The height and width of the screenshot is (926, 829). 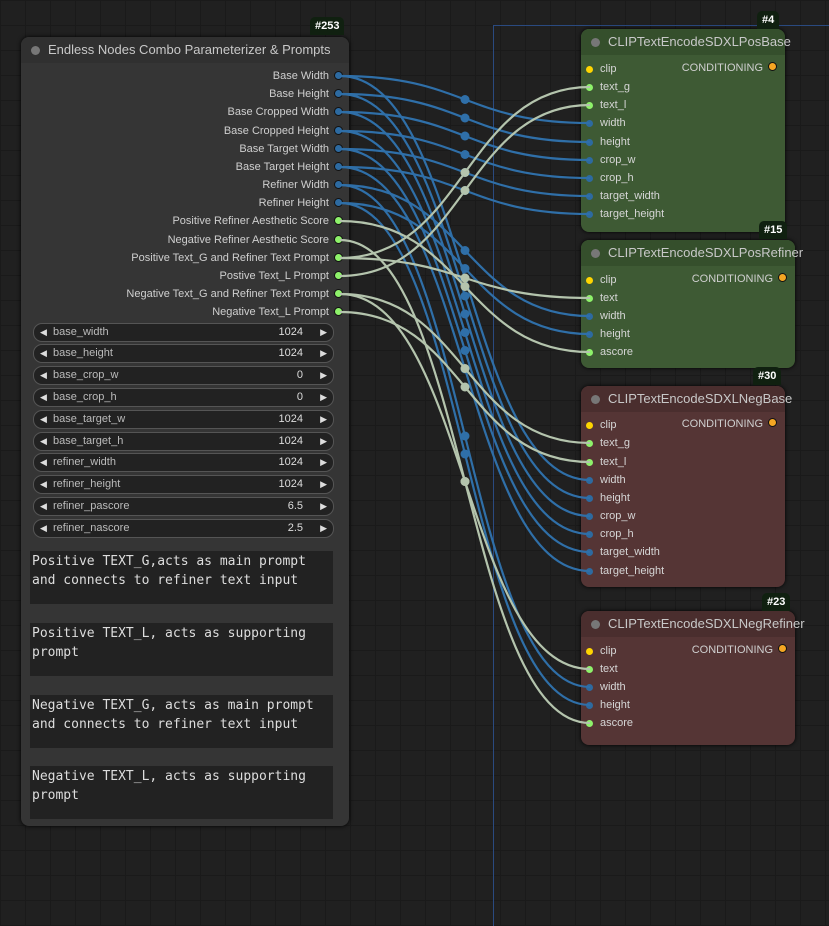 I want to click on output-slot: Base Height, so click(x=306, y=94).